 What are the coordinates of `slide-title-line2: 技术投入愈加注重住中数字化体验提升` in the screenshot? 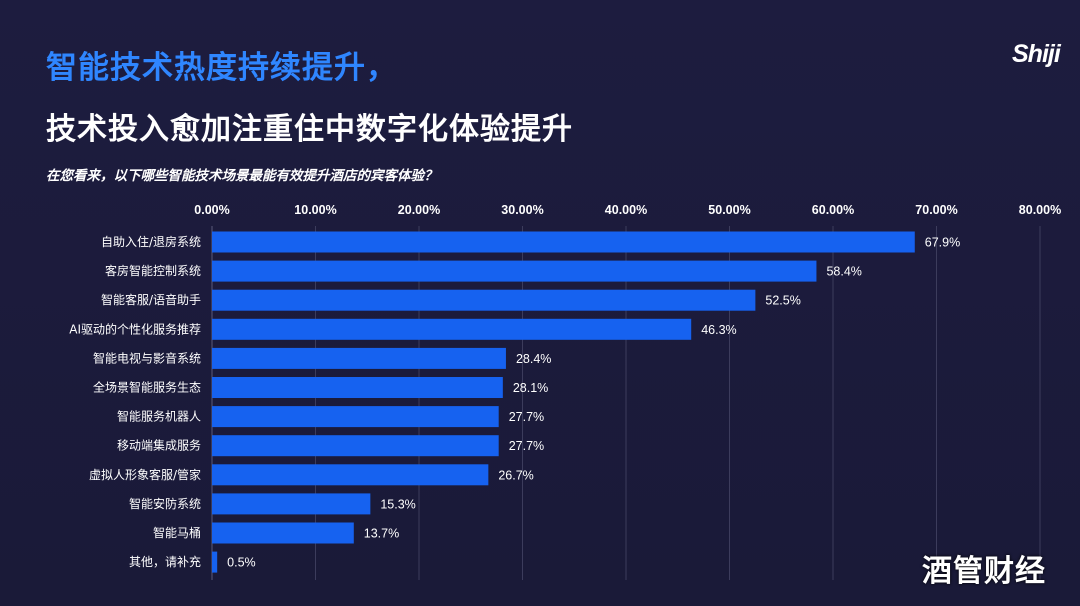 It's located at (309, 129).